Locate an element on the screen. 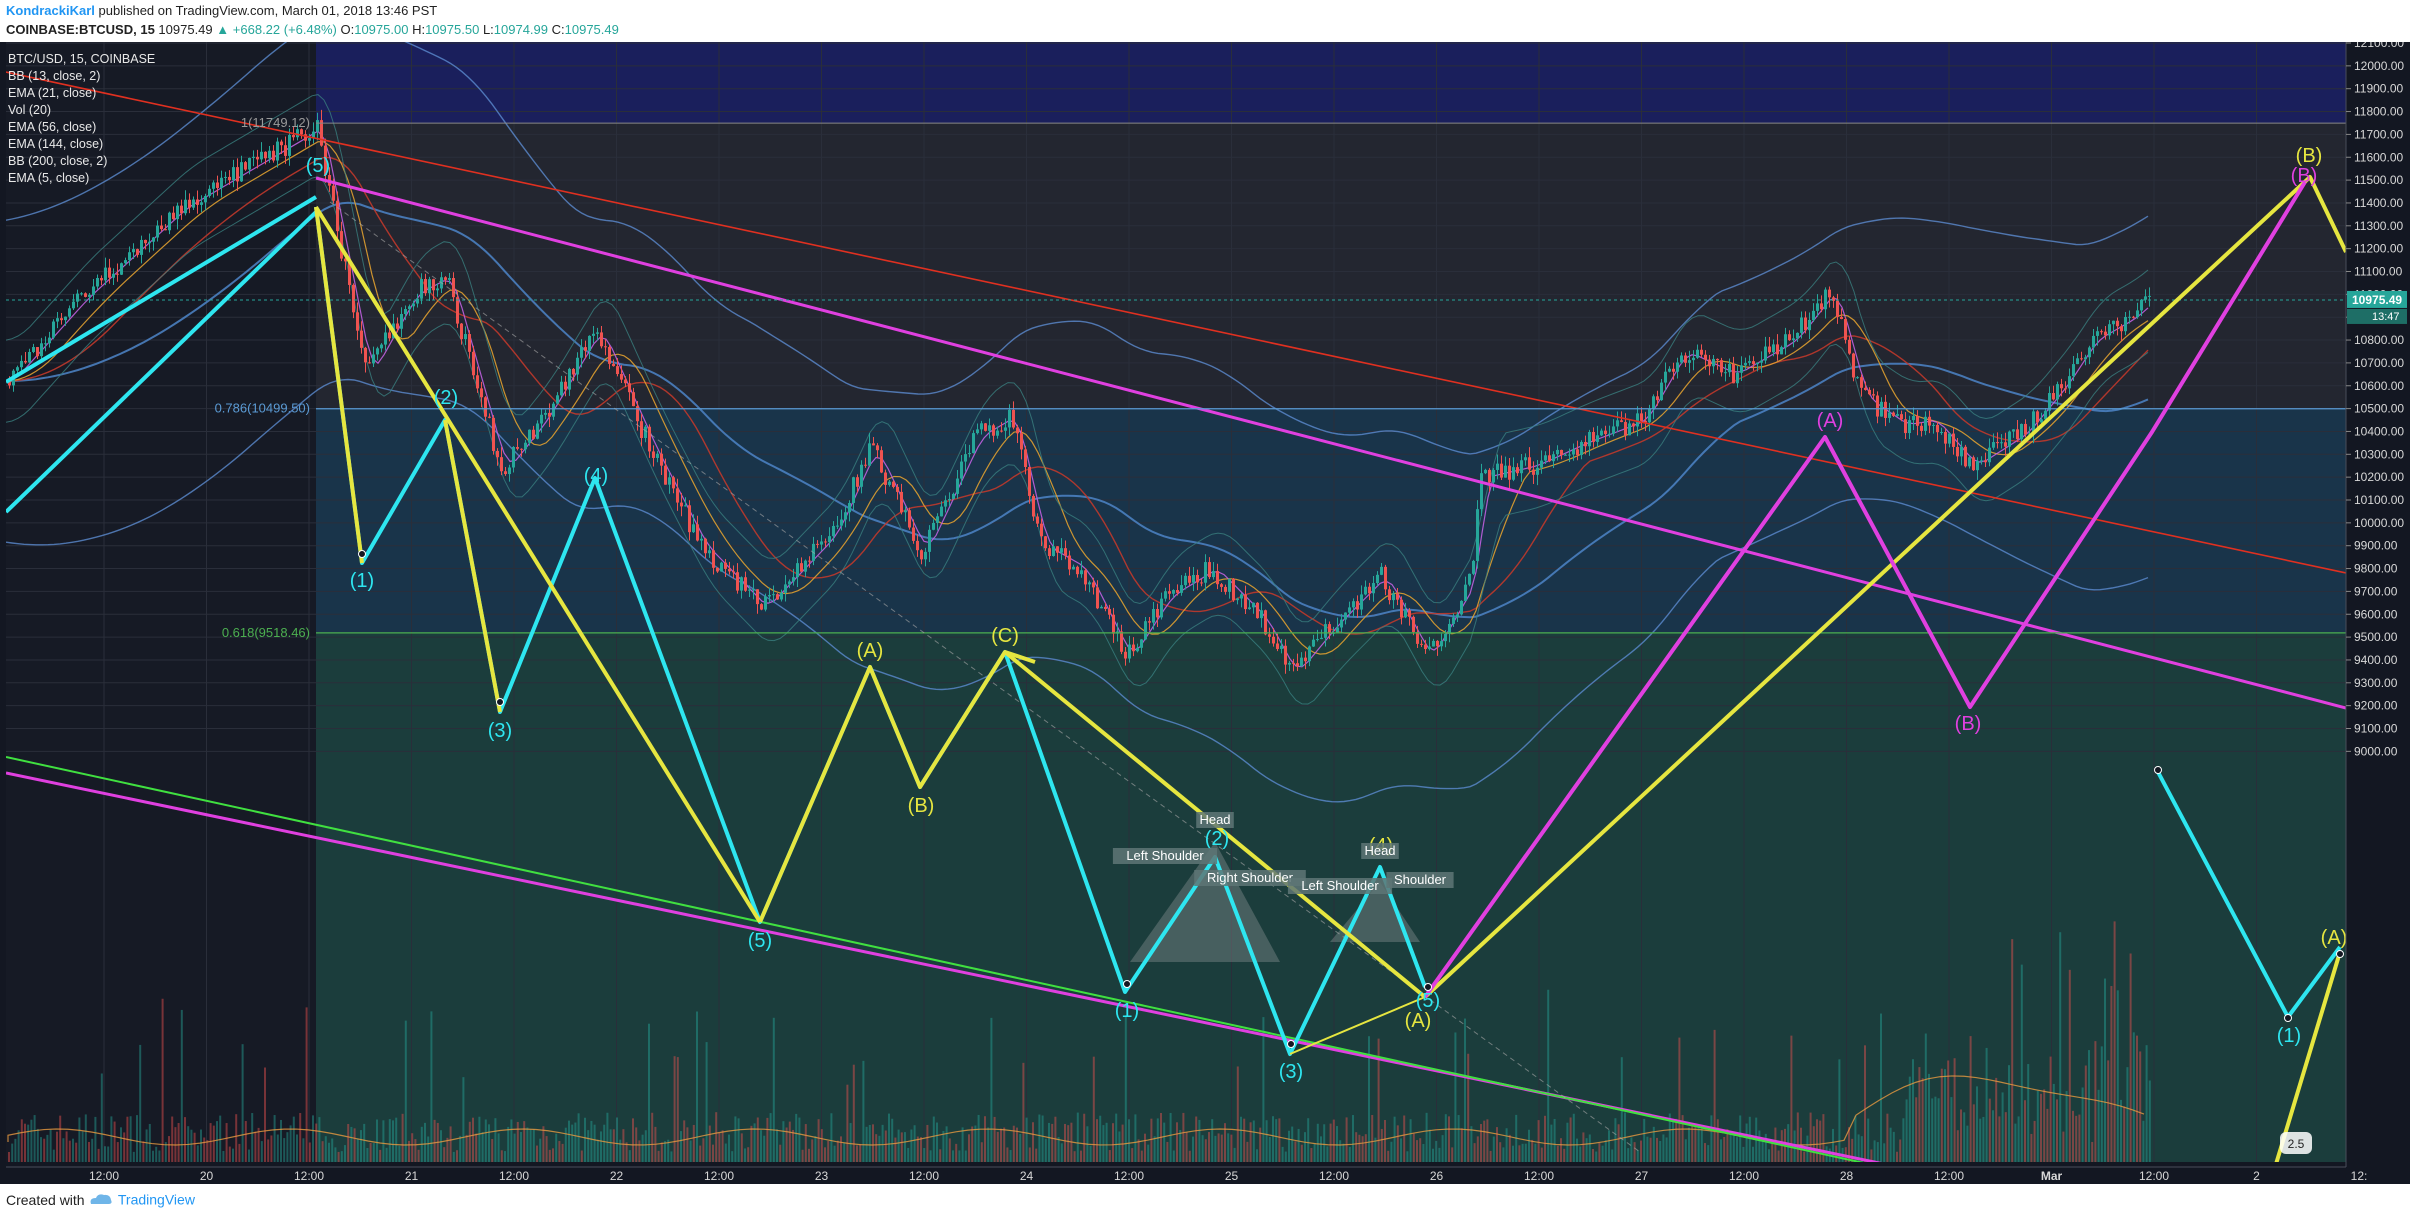  time-tick-label: 23 is located at coordinates (822, 1176).